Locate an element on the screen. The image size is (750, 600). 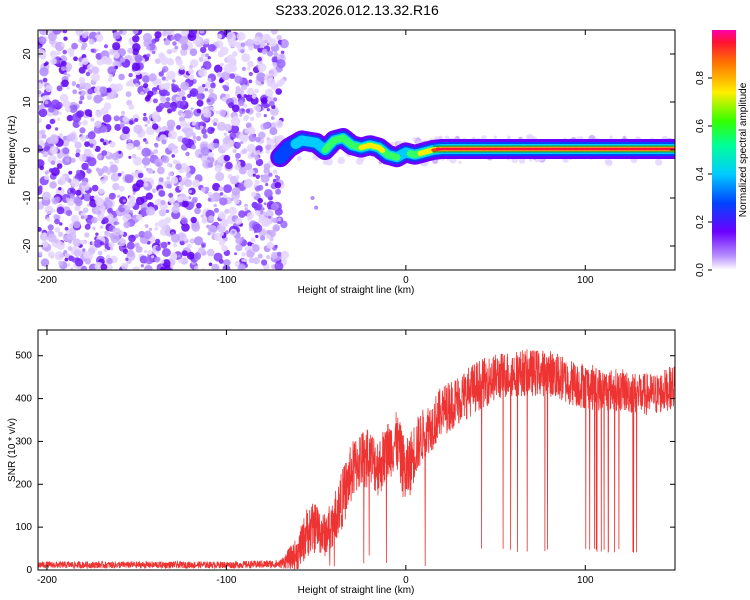
colorbar-ticks: 0.0 0.2 0.4 0.6 0.8 is located at coordinates (703, 174).